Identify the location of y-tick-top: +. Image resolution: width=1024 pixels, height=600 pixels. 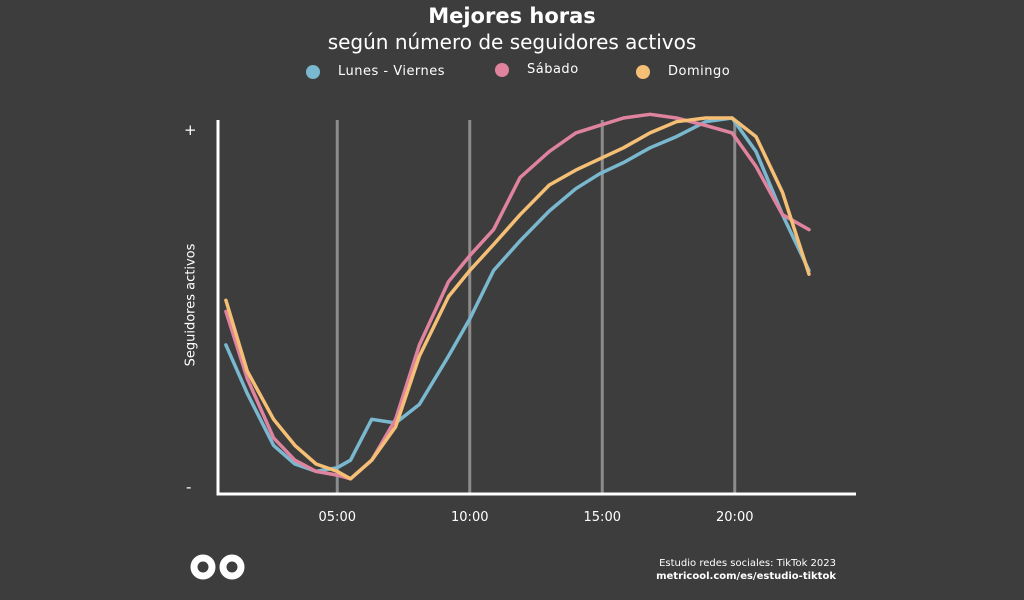
(190, 130).